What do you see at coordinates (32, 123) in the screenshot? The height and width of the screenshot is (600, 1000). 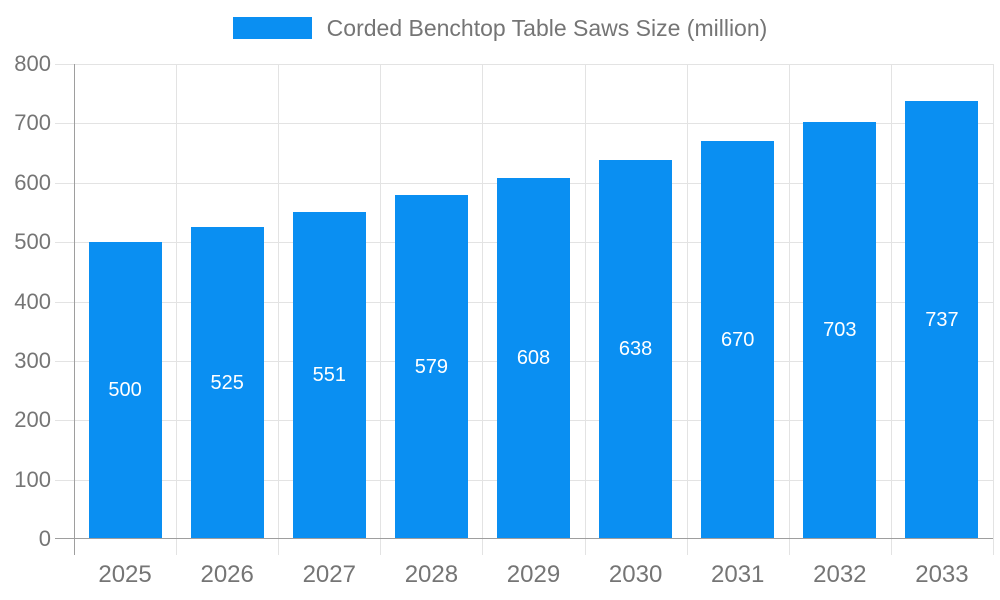 I see `y-axis-tick-label: 700` at bounding box center [32, 123].